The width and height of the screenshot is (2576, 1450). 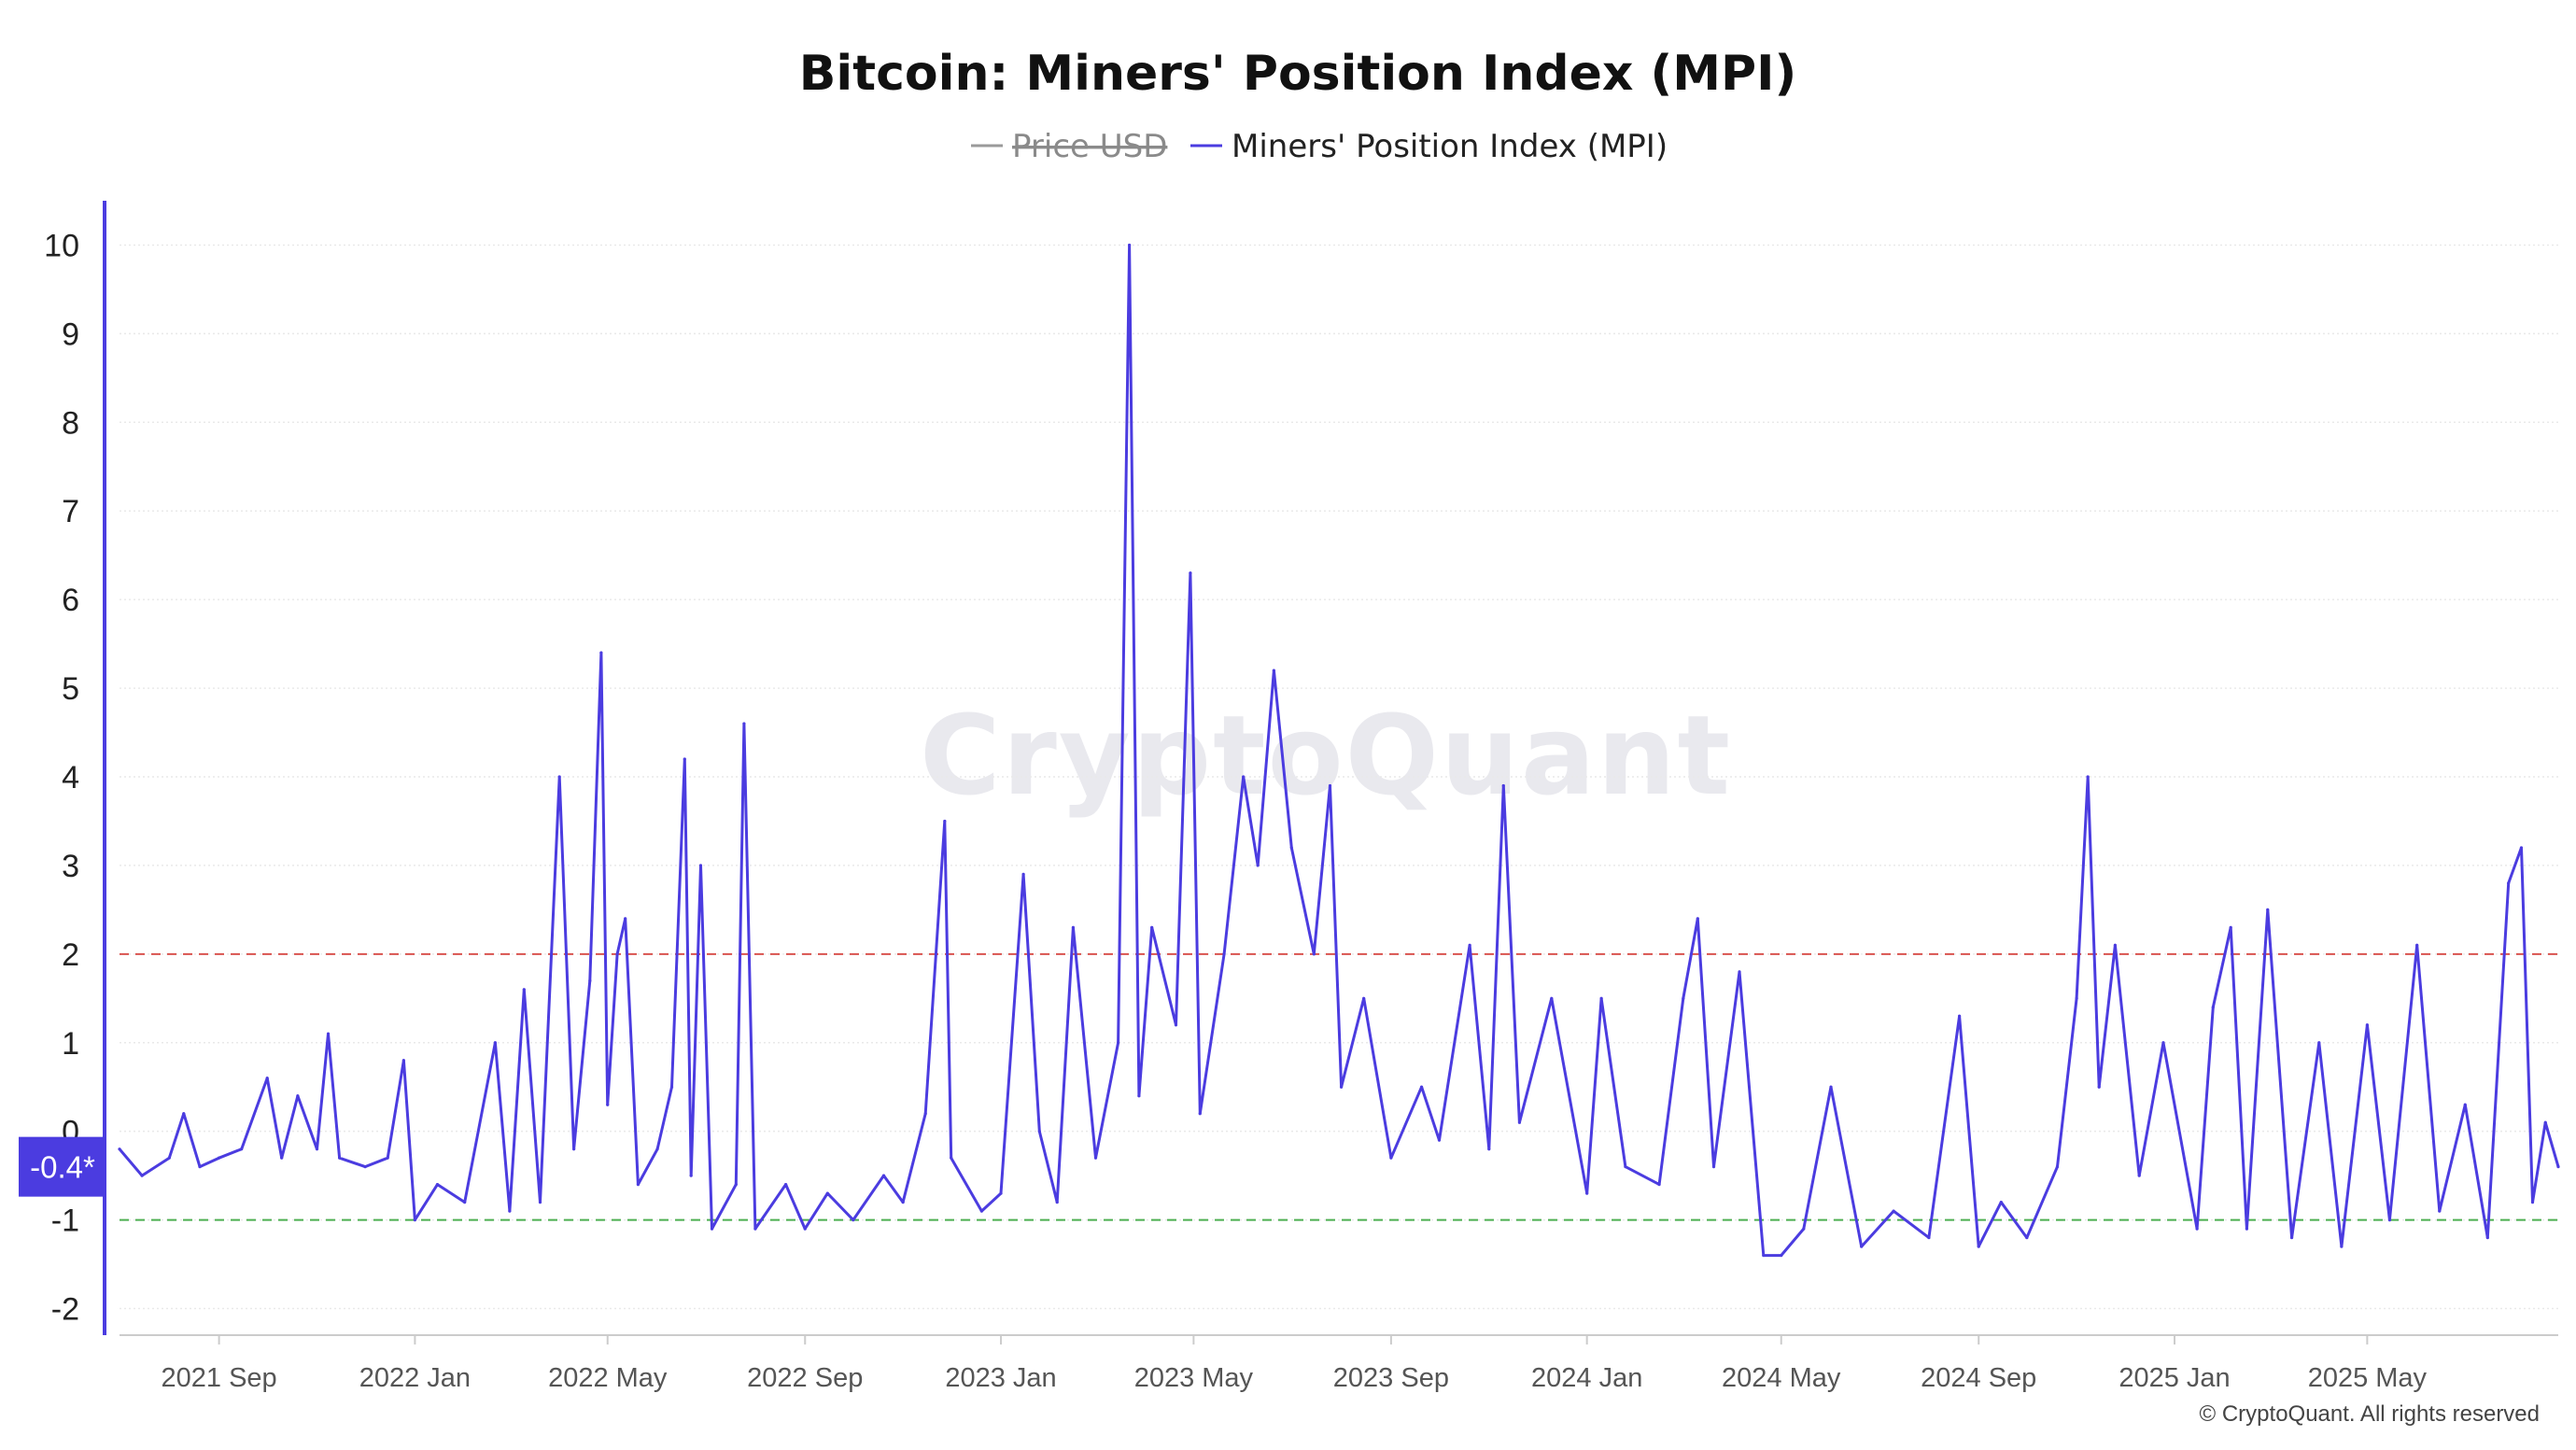 What do you see at coordinates (70, 511) in the screenshot?
I see `y-tick-label: 7` at bounding box center [70, 511].